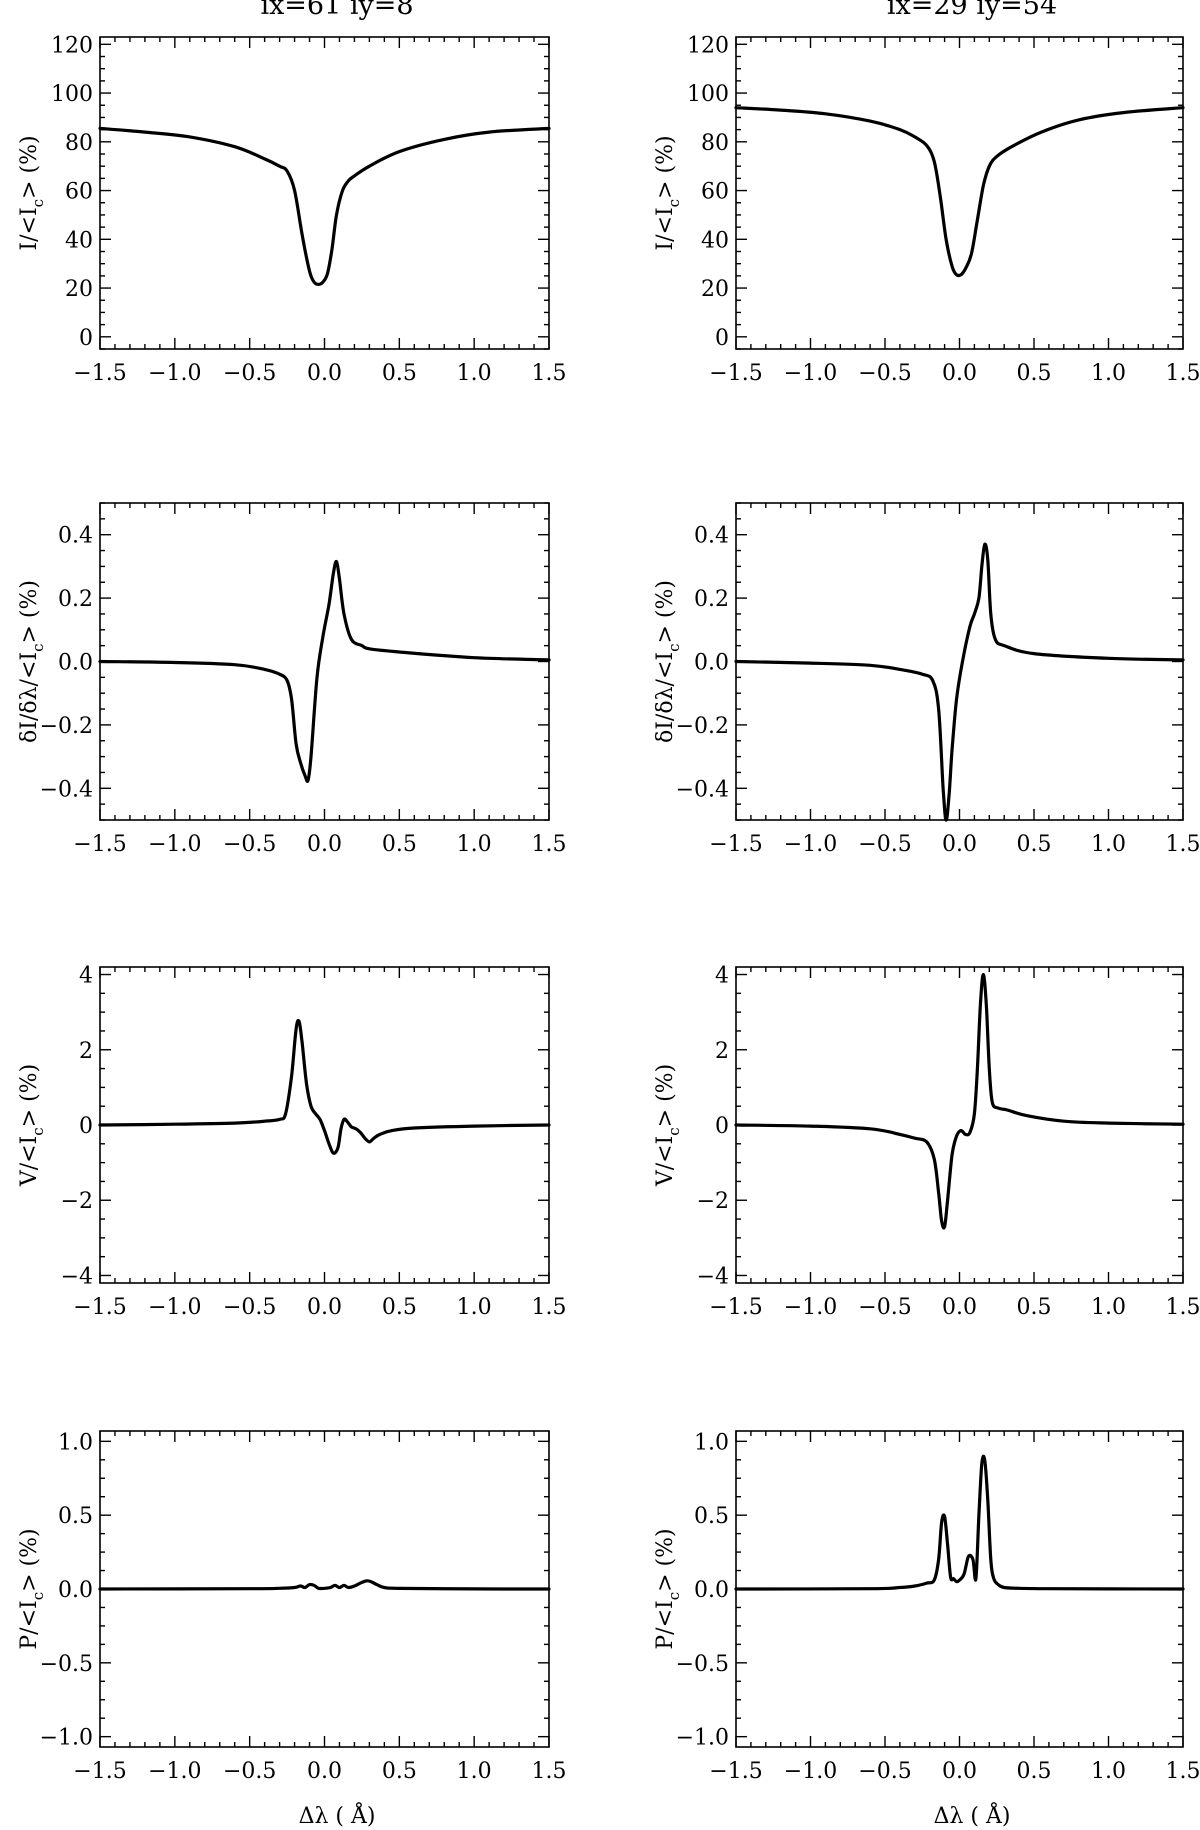 This screenshot has height=1830, width=1200. What do you see at coordinates (715, 143) in the screenshot?
I see `y-tick-label: 80` at bounding box center [715, 143].